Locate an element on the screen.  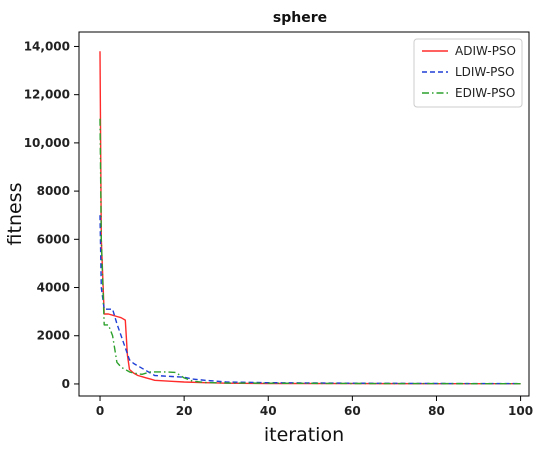
x-axis-title: iteration is located at coordinates (304, 435).